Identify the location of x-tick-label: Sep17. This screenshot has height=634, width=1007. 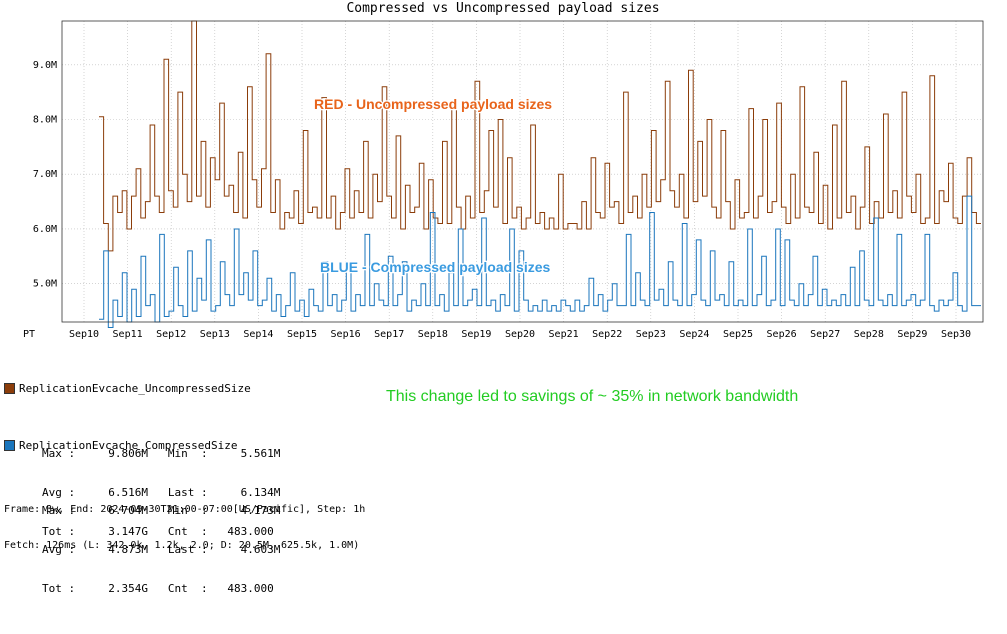
(389, 334).